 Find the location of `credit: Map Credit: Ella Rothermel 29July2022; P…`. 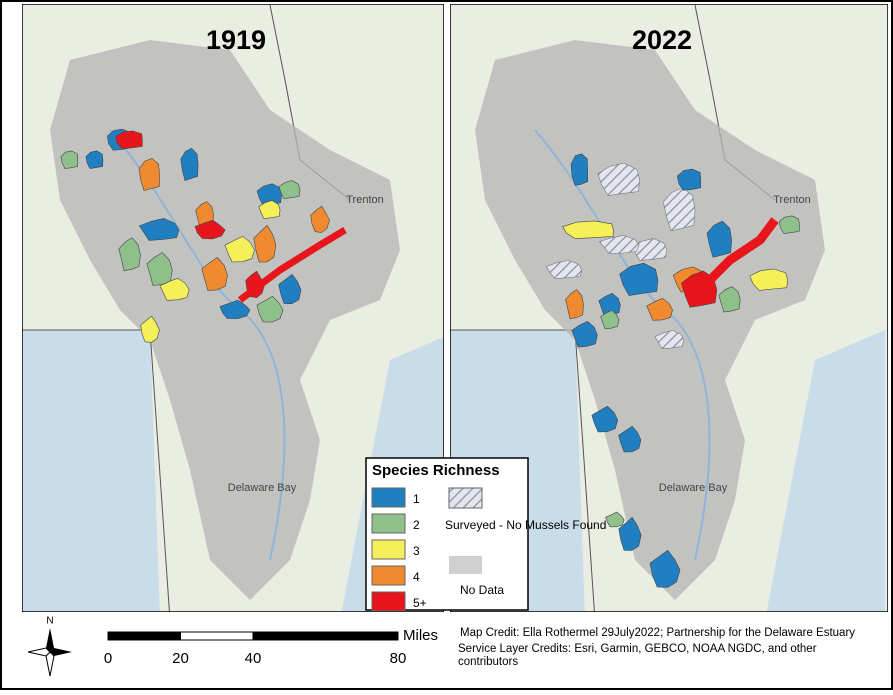

credit: Map Credit: Ella Rothermel 29July2022; P… is located at coordinates (657, 633).